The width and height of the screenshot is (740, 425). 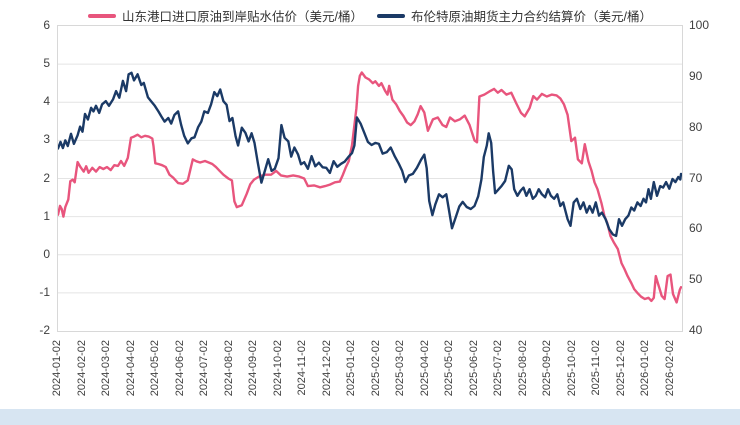 I want to click on x-tick-label-text: 2025-03-02, so click(x=400, y=368).